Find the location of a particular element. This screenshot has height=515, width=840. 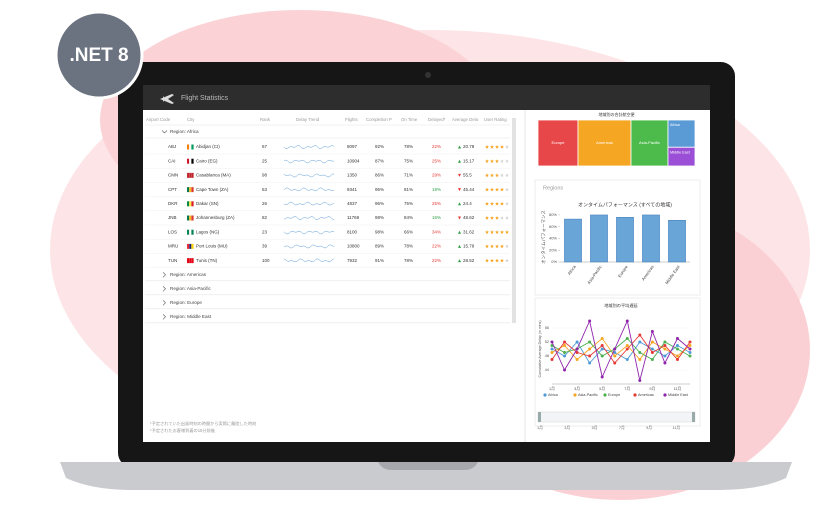

delayed: 16% is located at coordinates (436, 217).